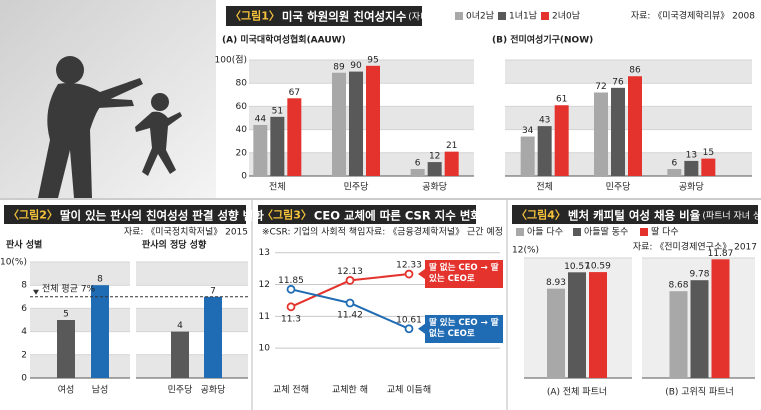 The width and height of the screenshot is (761, 410). Describe the element at coordinates (618, 82) in the screenshot. I see `value-label: 76` at that location.